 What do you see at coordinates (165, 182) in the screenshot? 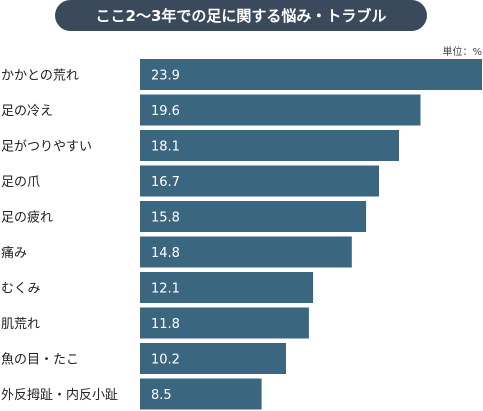
I see `value-label: 16.7` at bounding box center [165, 182].